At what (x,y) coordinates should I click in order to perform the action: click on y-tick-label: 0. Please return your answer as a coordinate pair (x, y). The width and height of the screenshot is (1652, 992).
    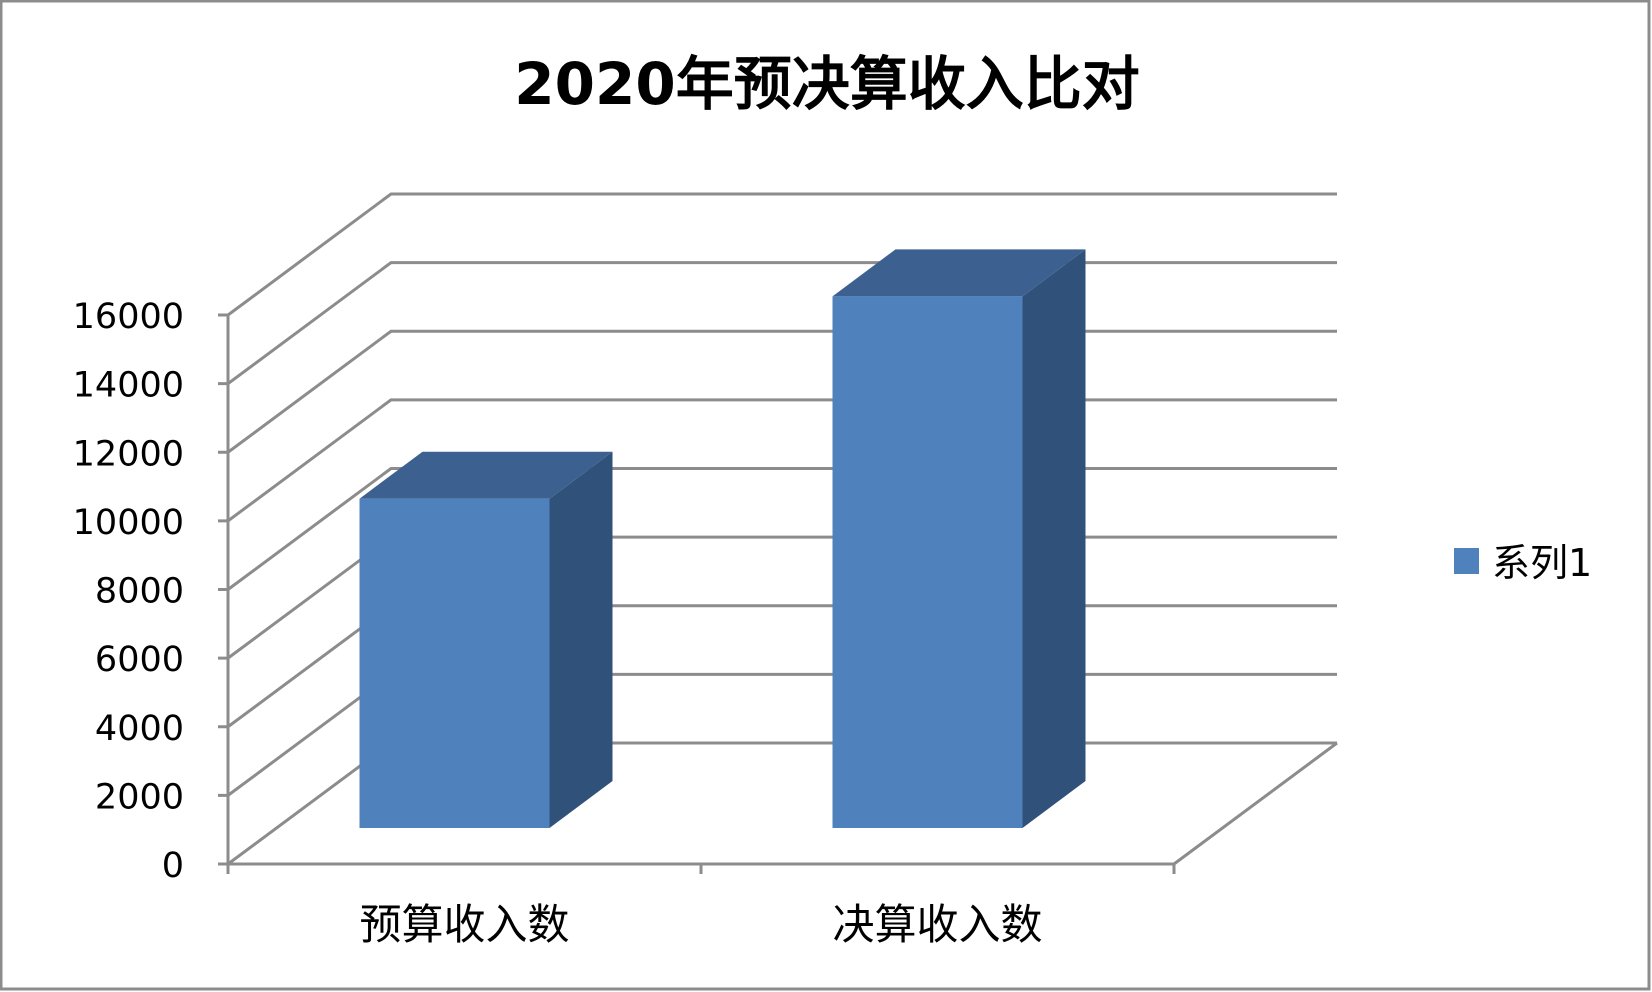
    Looking at the image, I should click on (173, 866).